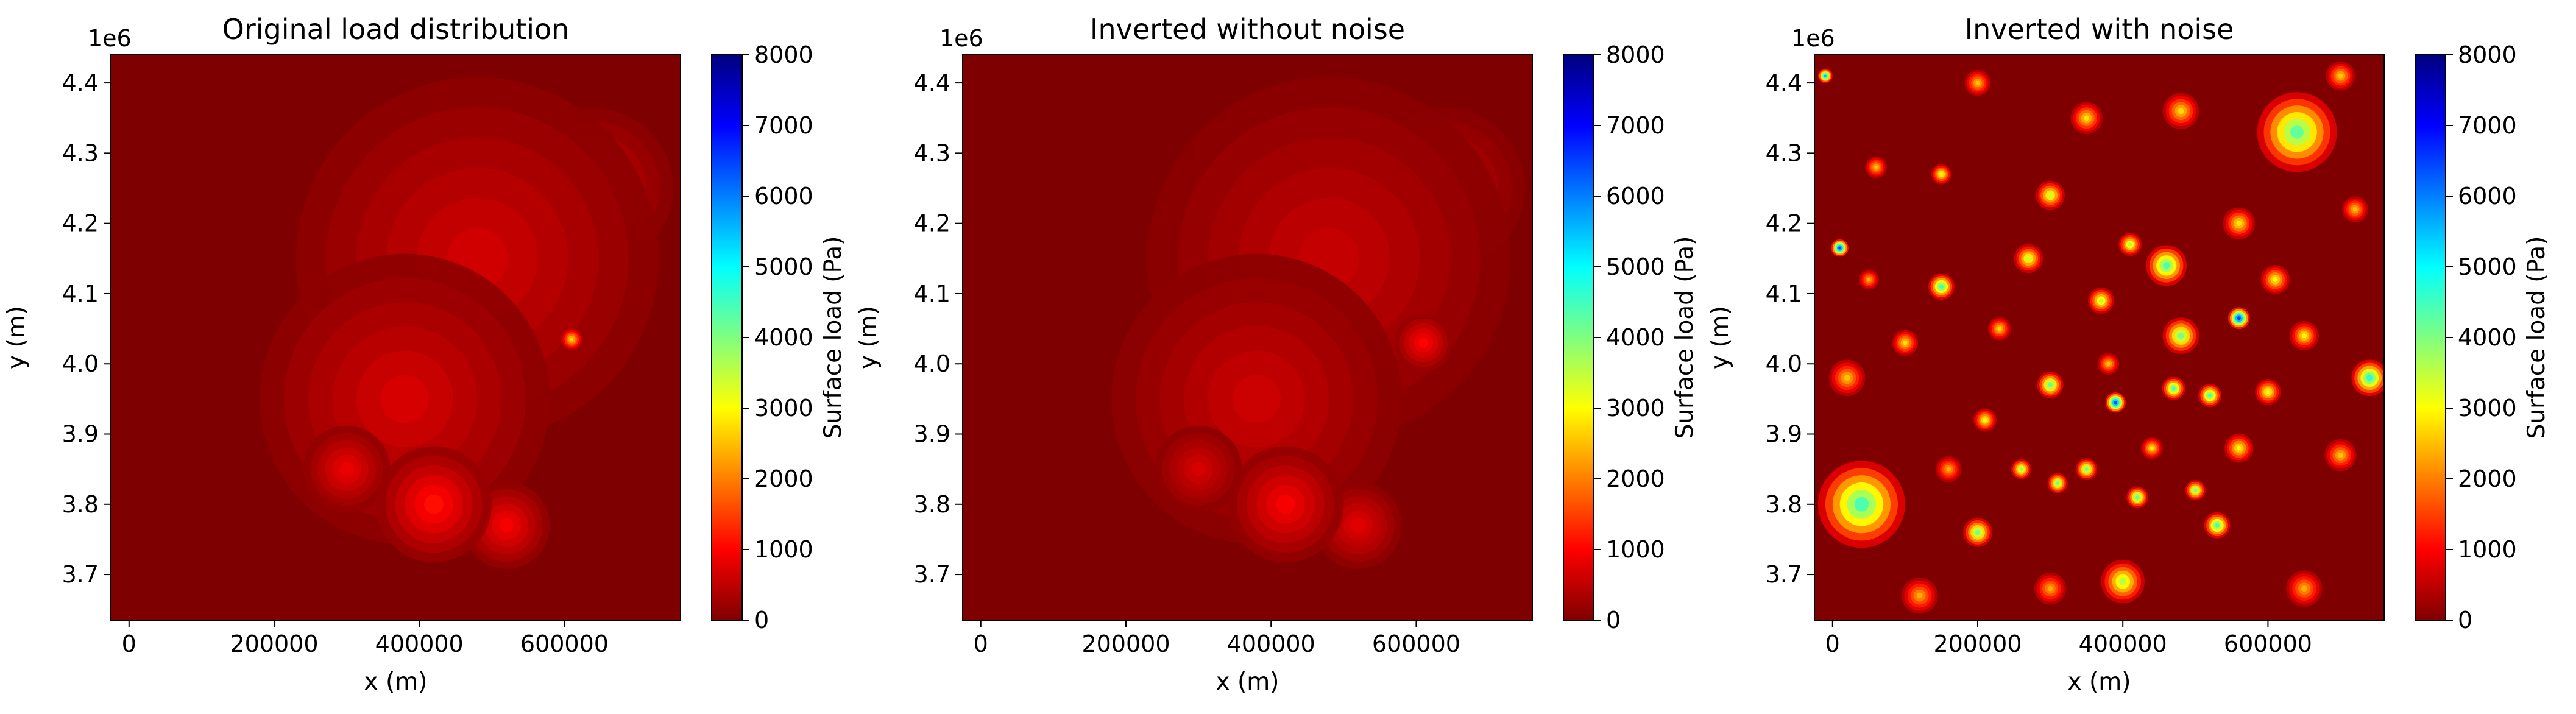 The width and height of the screenshot is (2576, 714). I want to click on x-axis-label: x (m), so click(396, 682).